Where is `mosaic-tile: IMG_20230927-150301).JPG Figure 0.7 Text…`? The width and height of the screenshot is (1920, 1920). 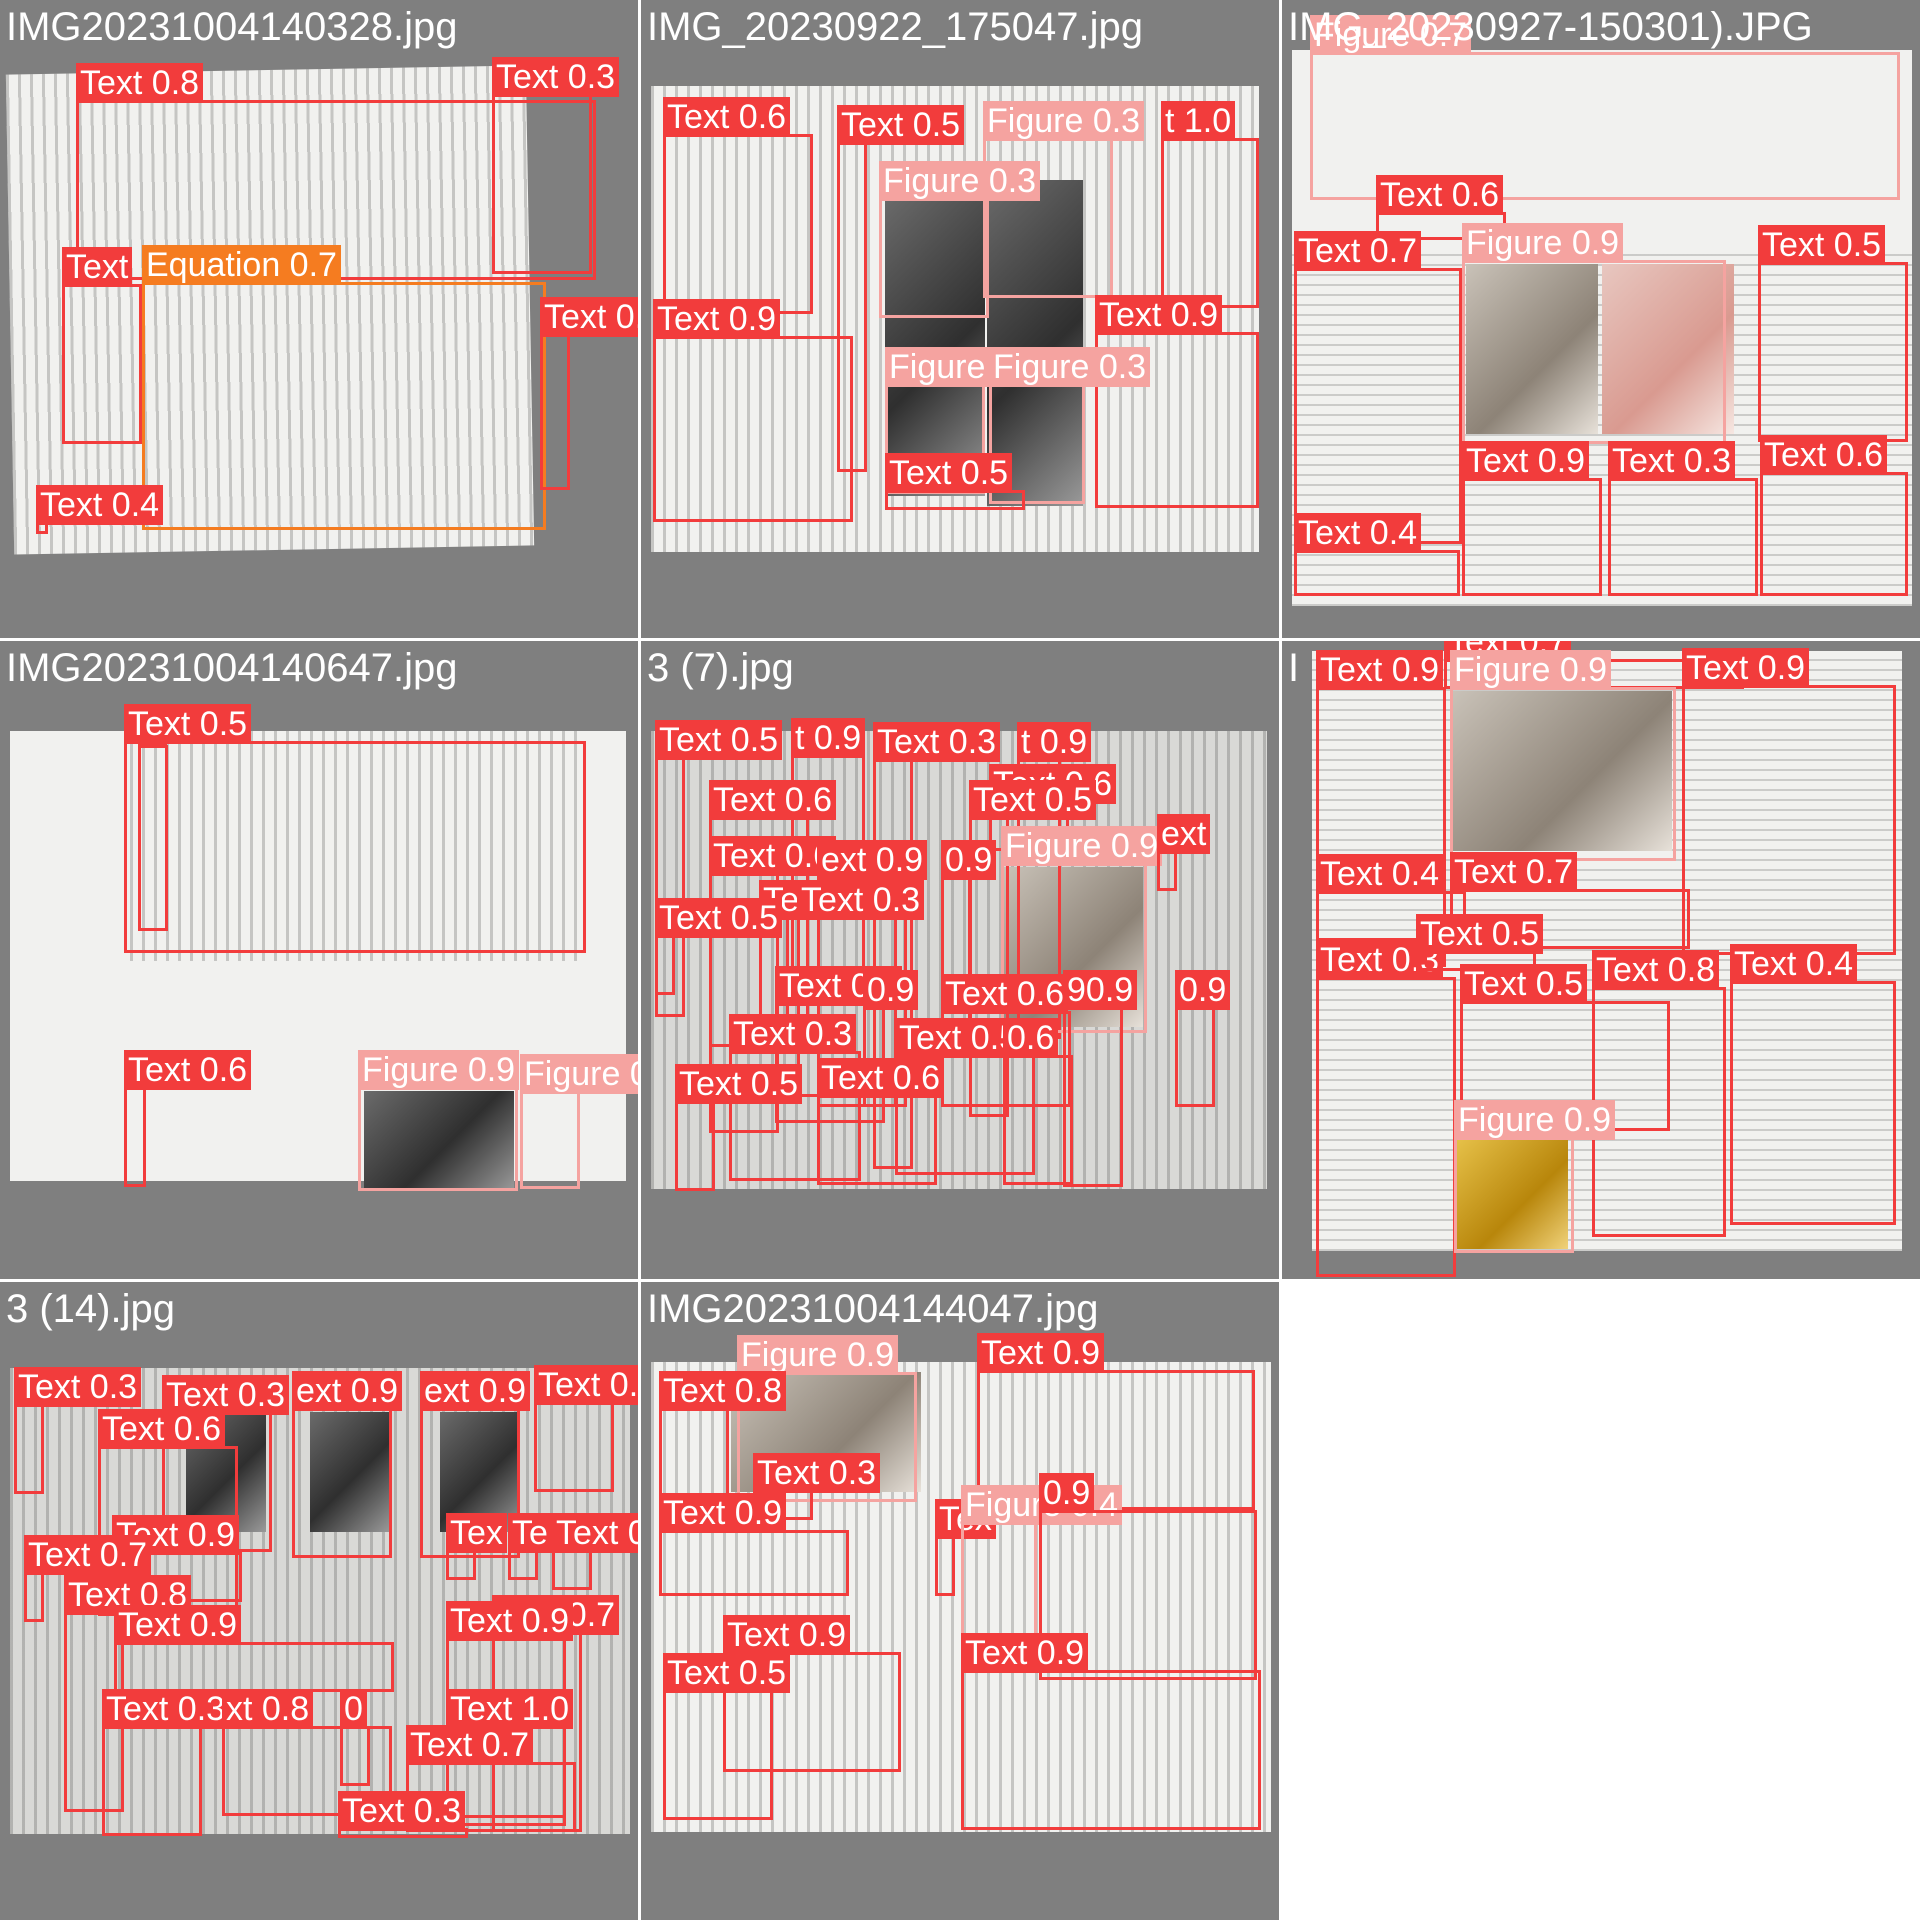 mosaic-tile: IMG_20230927-150301).JPG Figure 0.7 Text… is located at coordinates (1601, 319).